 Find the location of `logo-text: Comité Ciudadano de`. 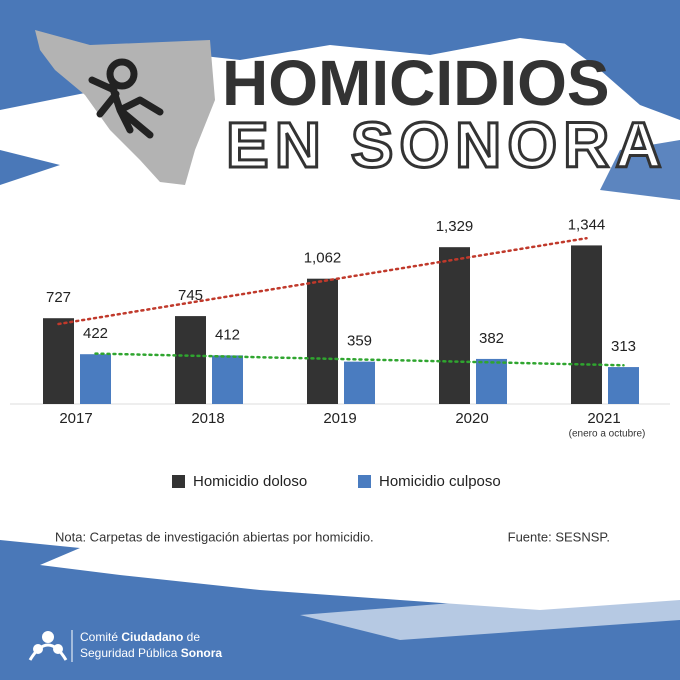

logo-text: Comité Ciudadano de is located at coordinates (140, 637).